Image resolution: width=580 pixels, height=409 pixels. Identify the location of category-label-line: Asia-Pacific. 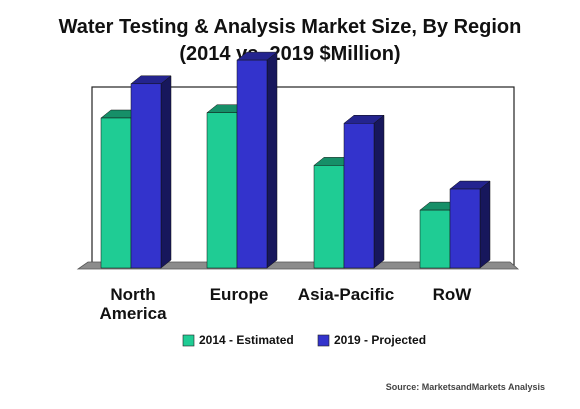
(346, 294).